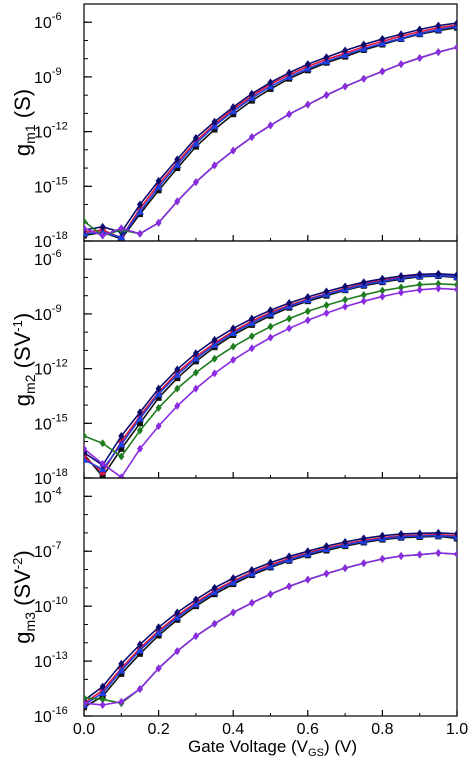 The width and height of the screenshot is (474, 770). Describe the element at coordinates (308, 729) in the screenshot. I see `x-tick-label: 0.6` at that location.